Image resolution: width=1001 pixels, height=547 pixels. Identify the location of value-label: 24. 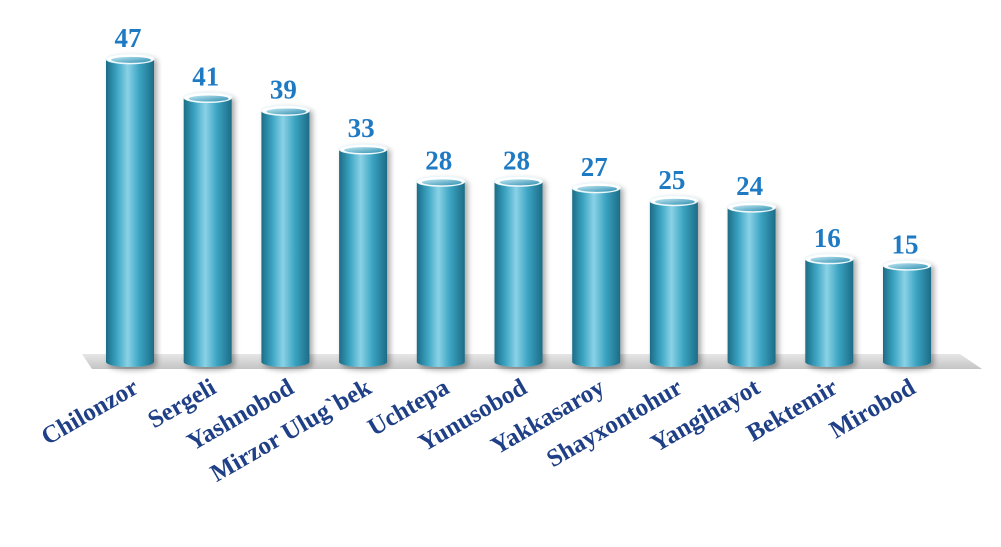
(749, 186).